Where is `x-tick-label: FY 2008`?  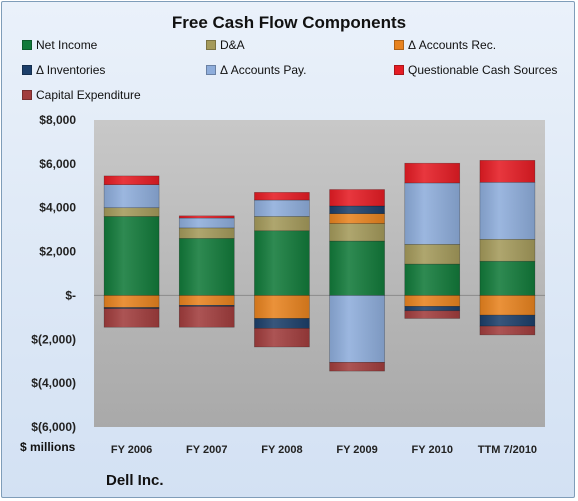
x-tick-label: FY 2008 is located at coordinates (281, 450).